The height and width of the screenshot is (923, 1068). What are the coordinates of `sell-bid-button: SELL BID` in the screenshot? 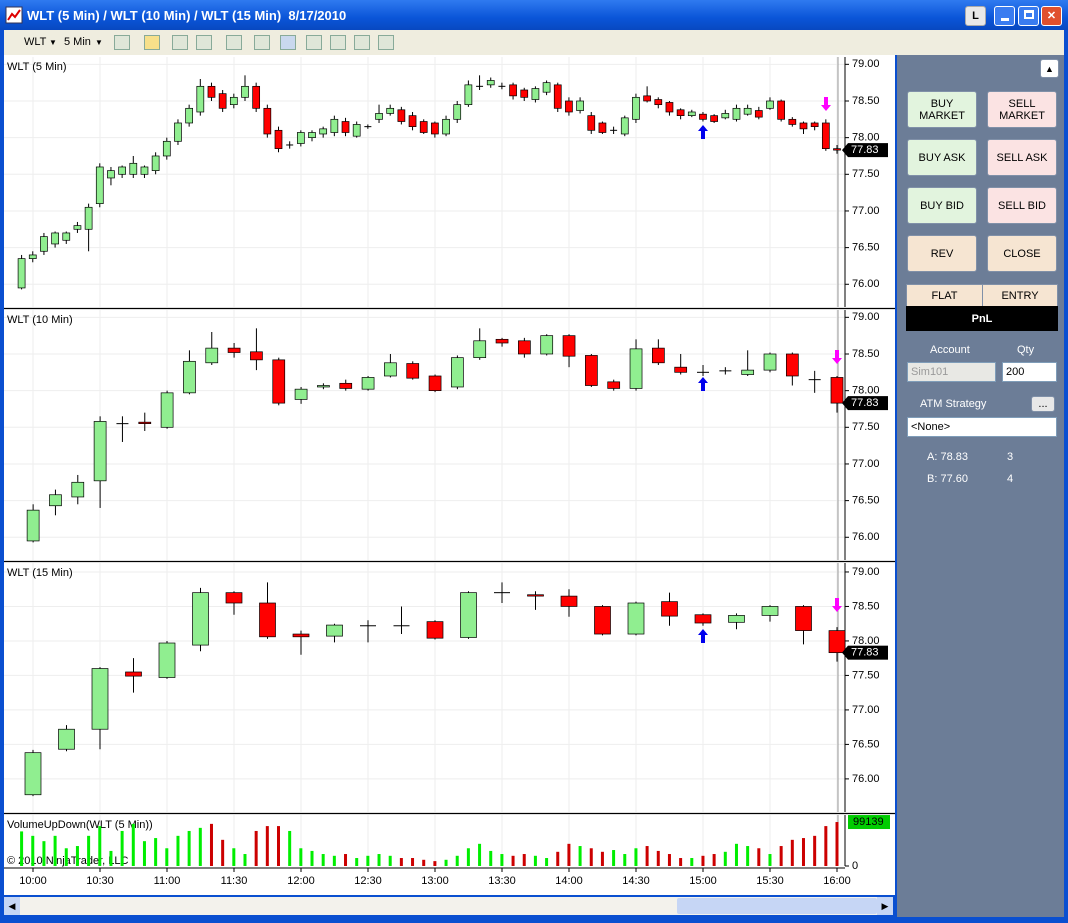 It's located at (1022, 205).